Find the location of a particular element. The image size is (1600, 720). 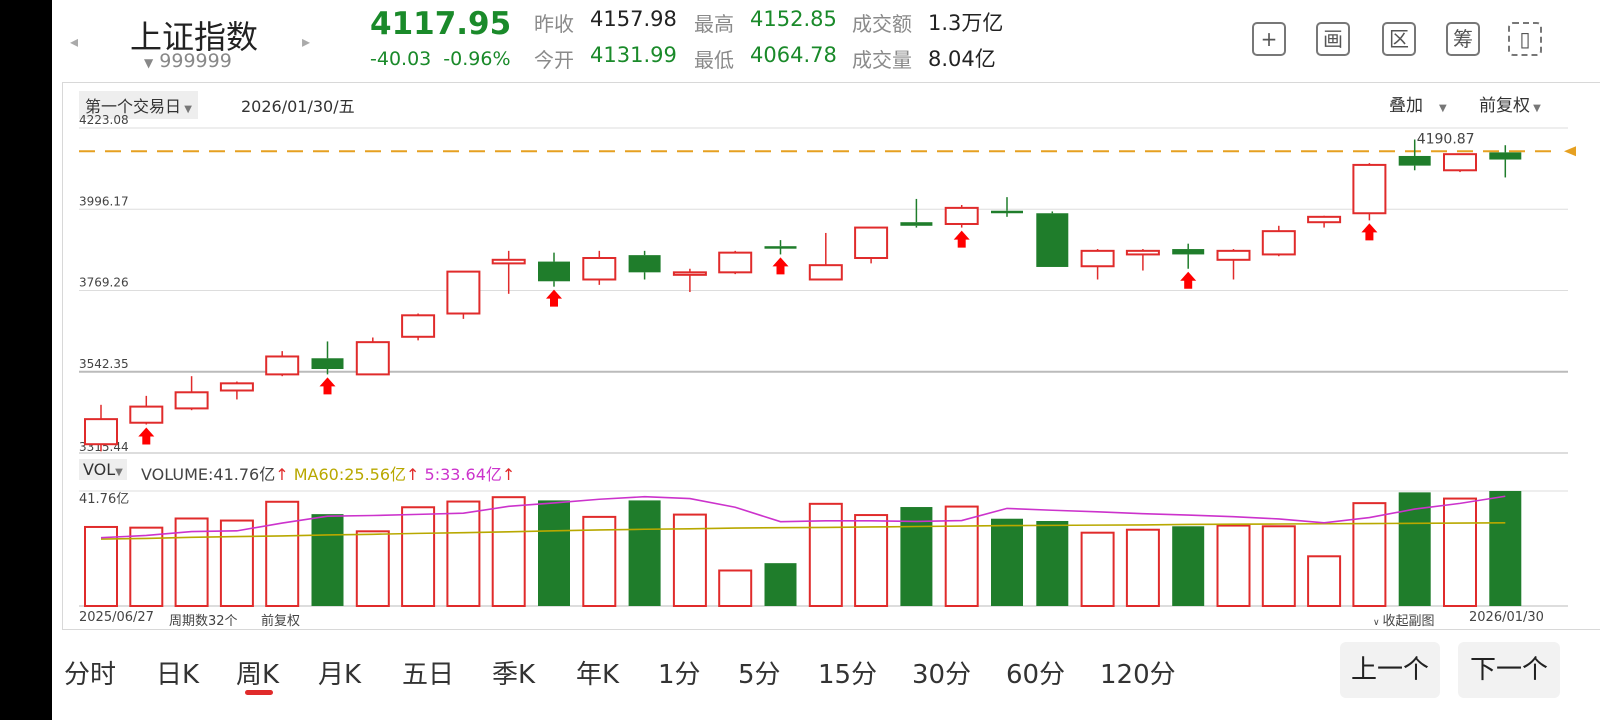

y-tick-label: 3542.35 is located at coordinates (104, 364).